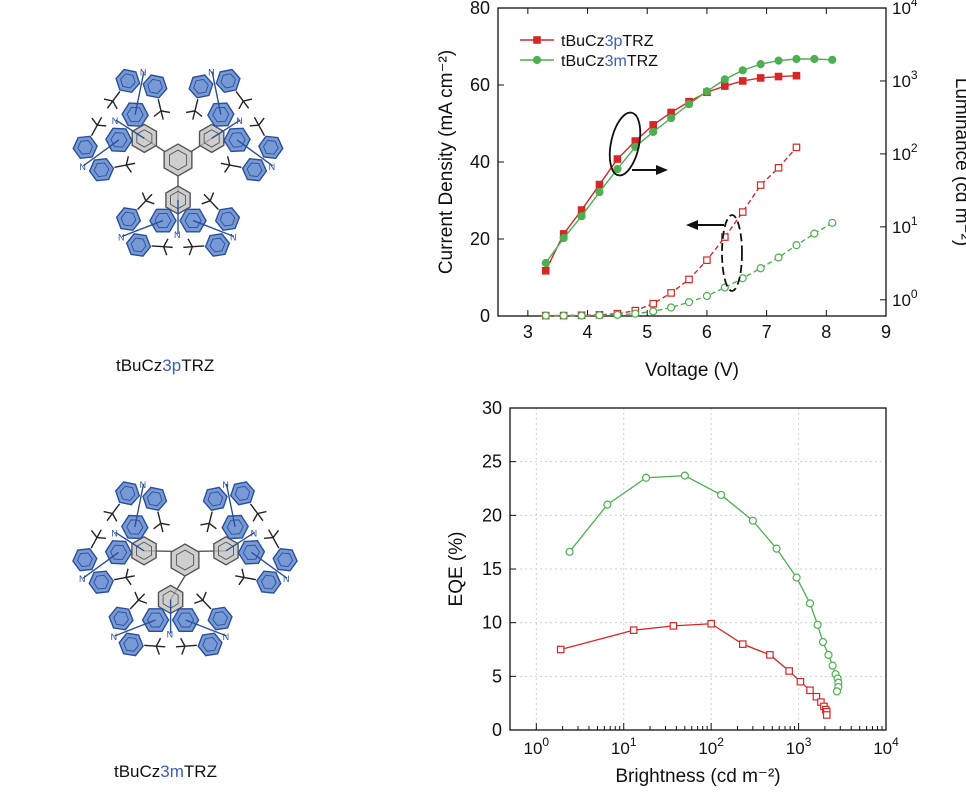  What do you see at coordinates (480, 239) in the screenshot?
I see `y-tick-label: 20` at bounding box center [480, 239].